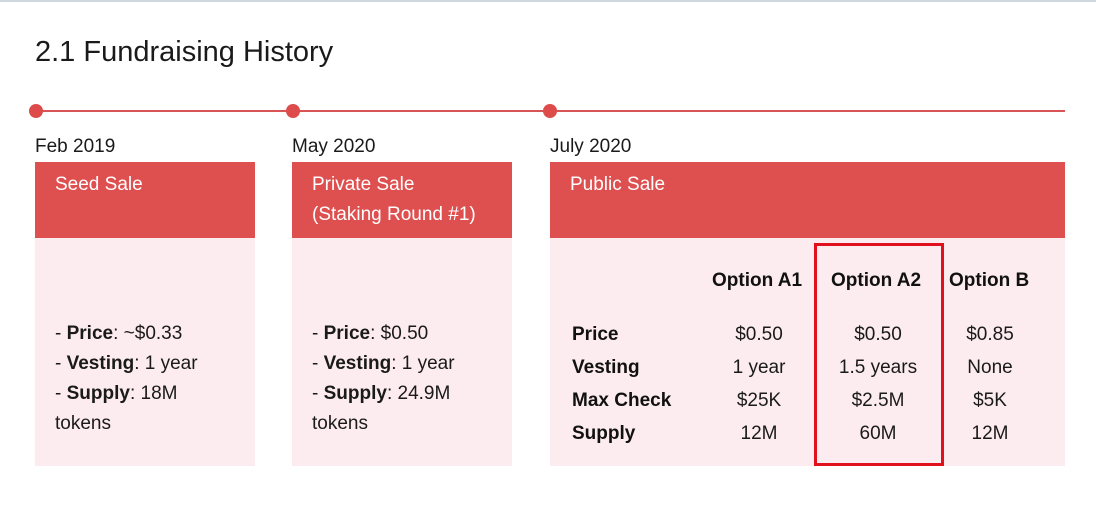 This screenshot has width=1096, height=508. What do you see at coordinates (548, 1) in the screenshot?
I see `top-divider` at bounding box center [548, 1].